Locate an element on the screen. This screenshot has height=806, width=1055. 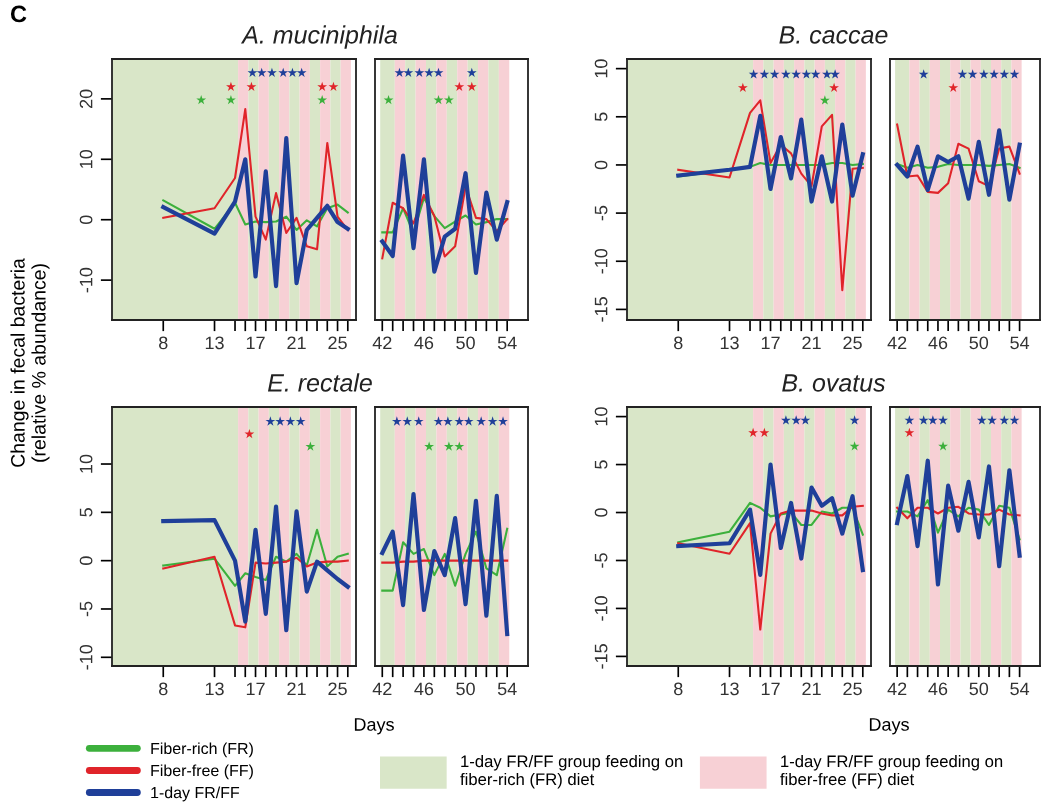
chart-title: A. muciniphila is located at coordinates (318, 37).